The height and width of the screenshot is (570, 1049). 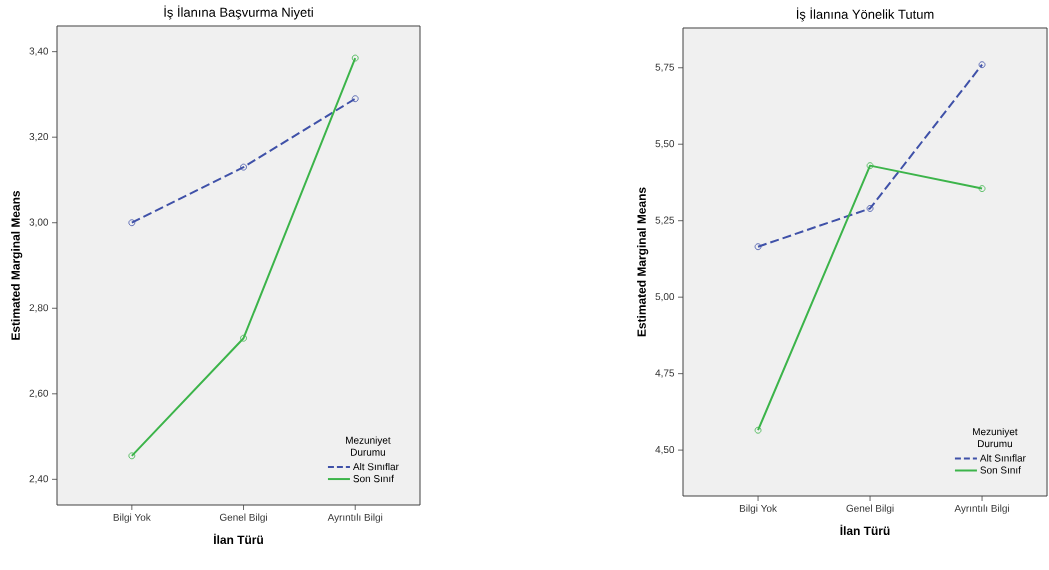 I want to click on y-tick-label: 2,80, so click(x=39, y=308).